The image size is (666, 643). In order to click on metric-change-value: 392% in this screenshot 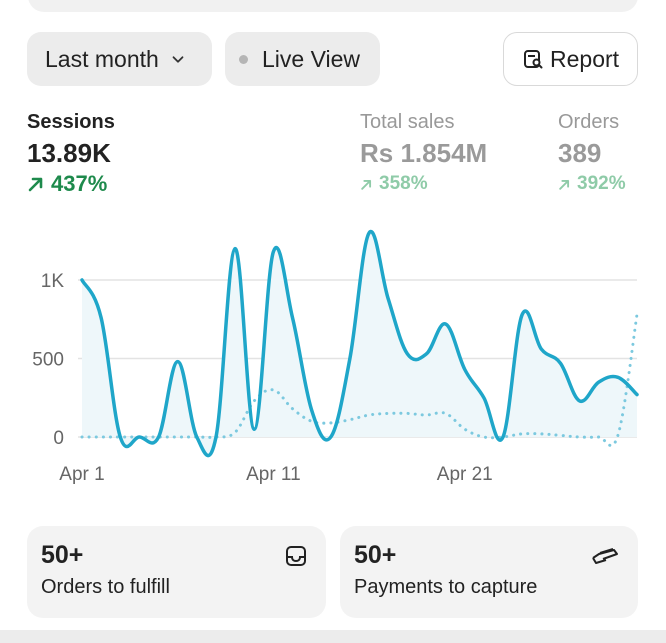, I will do `click(601, 183)`.